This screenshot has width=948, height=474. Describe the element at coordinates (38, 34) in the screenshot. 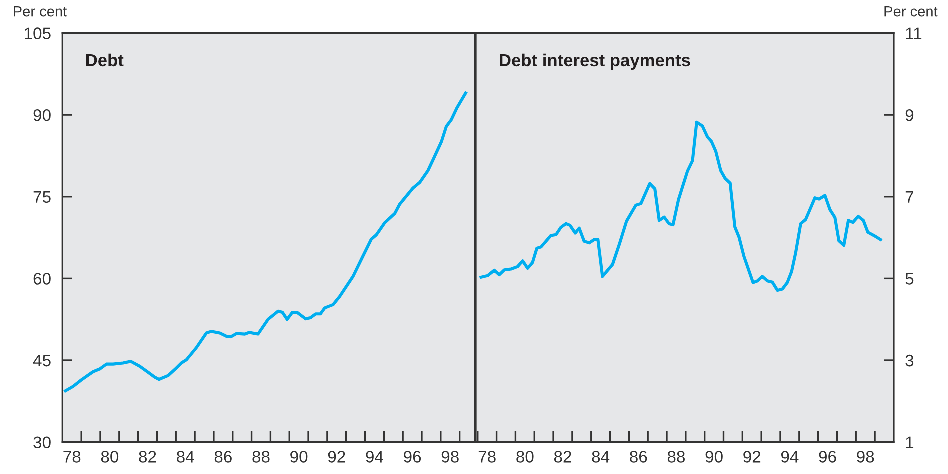

I see `y-tick-label: 105` at that location.